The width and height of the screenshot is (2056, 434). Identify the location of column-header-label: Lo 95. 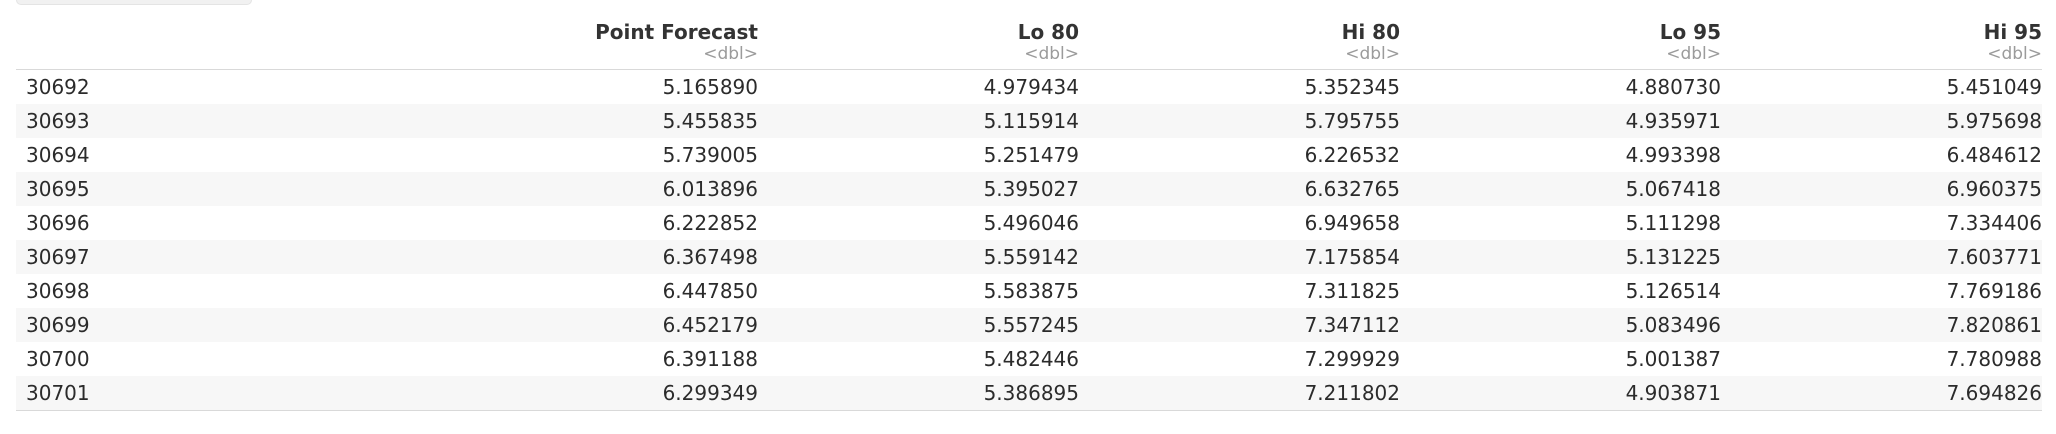
(1690, 32).